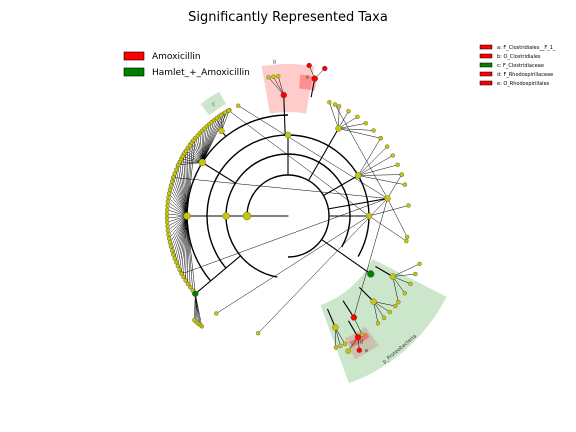  Describe the element at coordinates (486, 47) in the screenshot. I see `key-swatch-a` at that location.